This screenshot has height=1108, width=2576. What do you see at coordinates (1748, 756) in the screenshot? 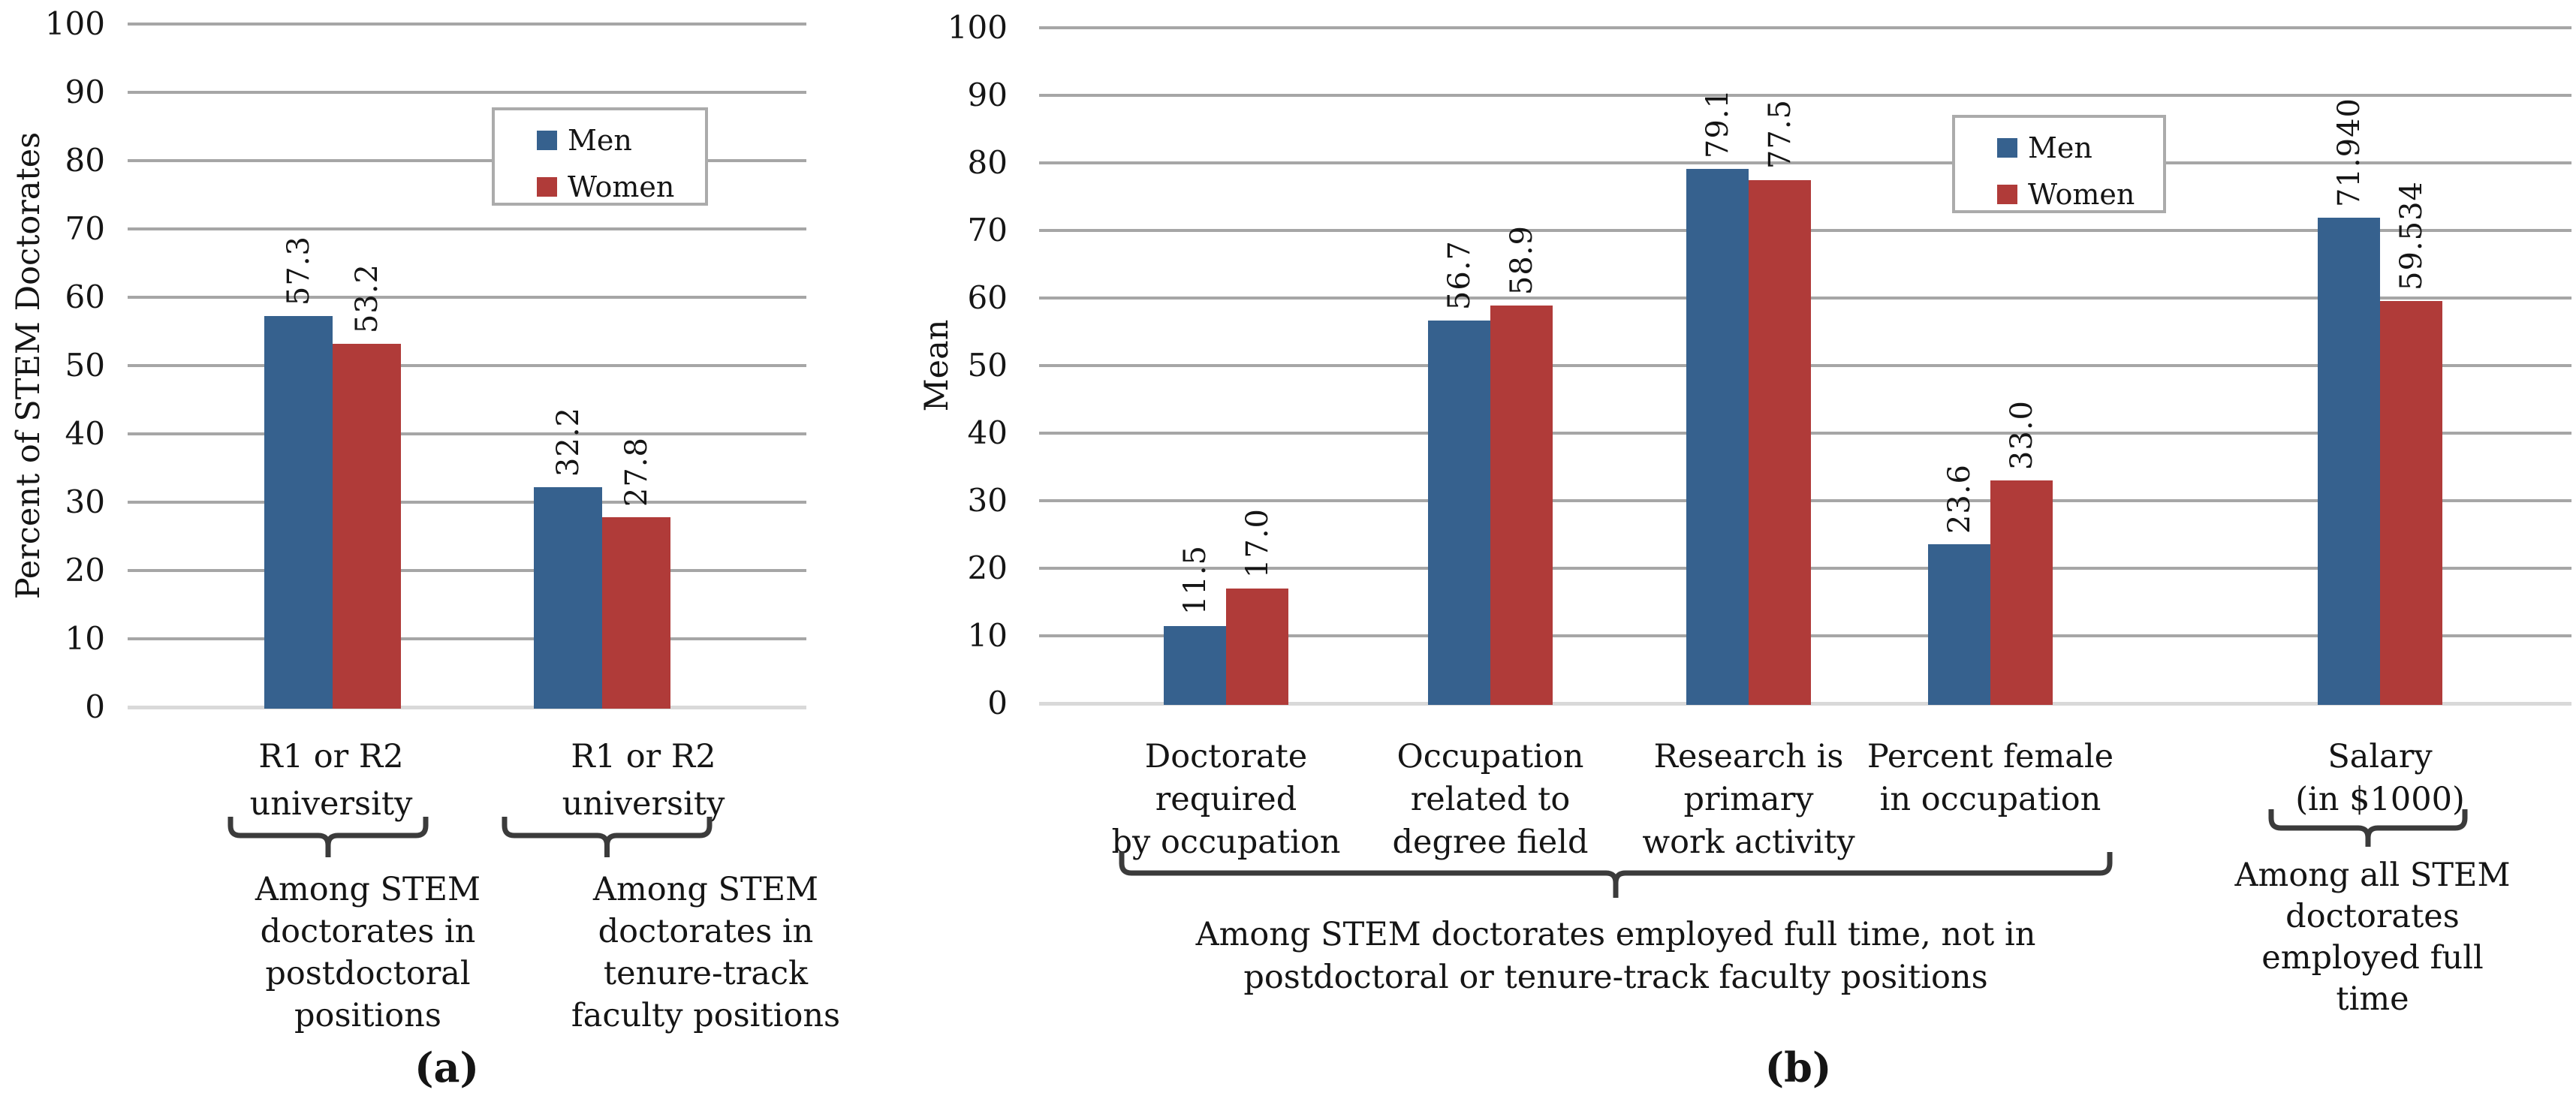
I see `category-label: Research is` at bounding box center [1748, 756].